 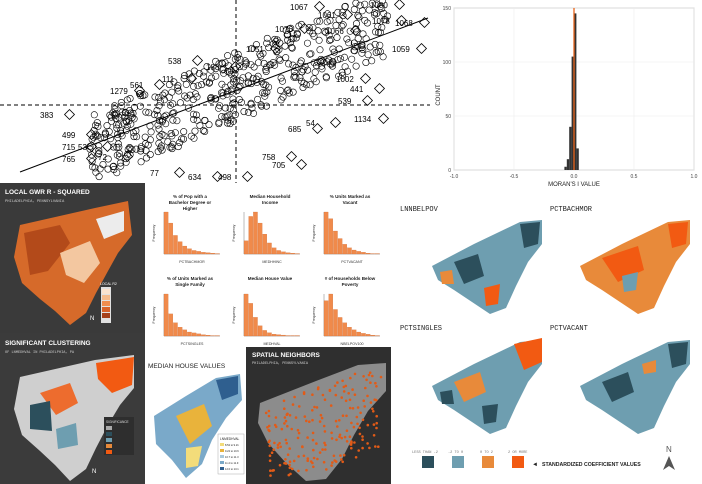 I want to click on influential-point-label: 72, so click(x=102, y=157).